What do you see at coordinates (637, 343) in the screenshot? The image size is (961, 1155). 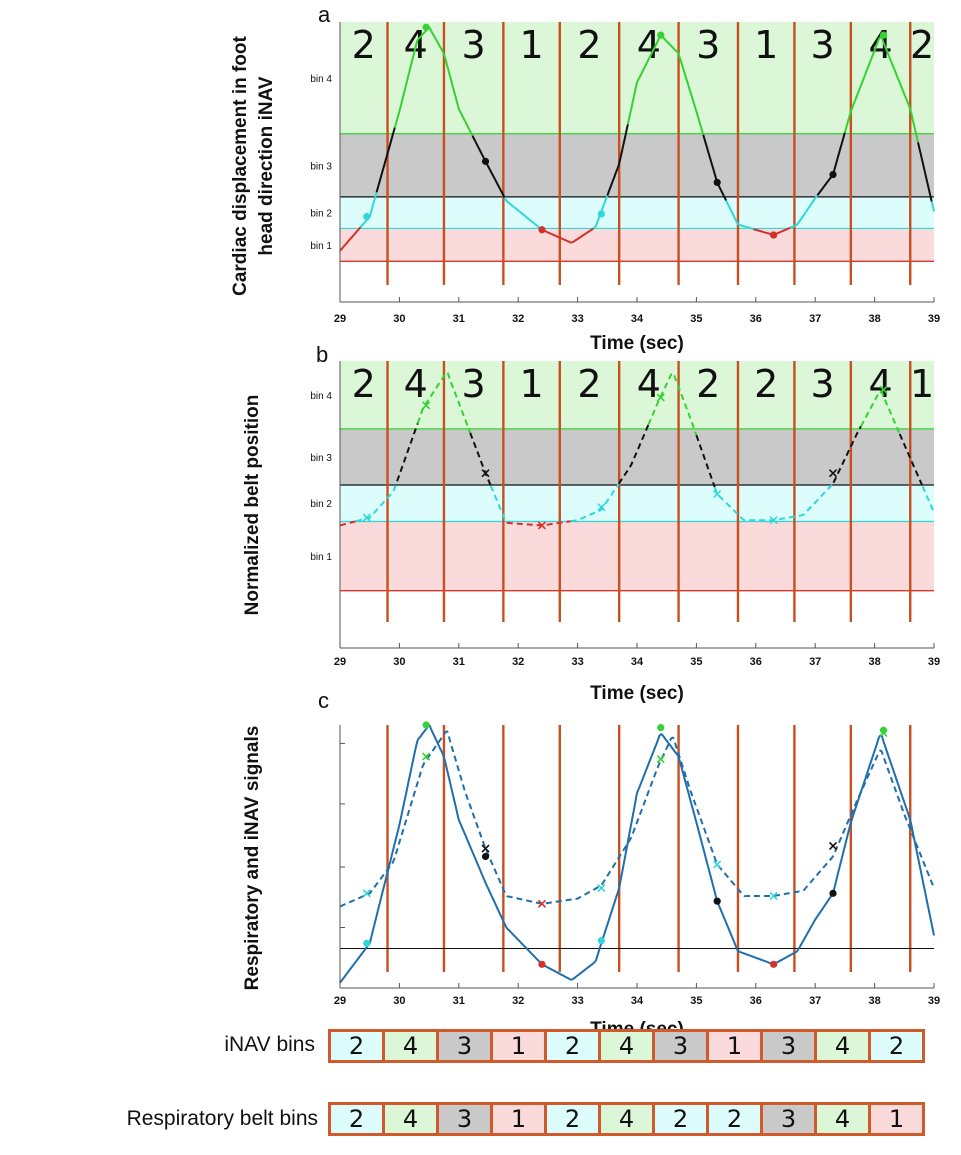 I see `x-axis-title: Time (sec)` at bounding box center [637, 343].